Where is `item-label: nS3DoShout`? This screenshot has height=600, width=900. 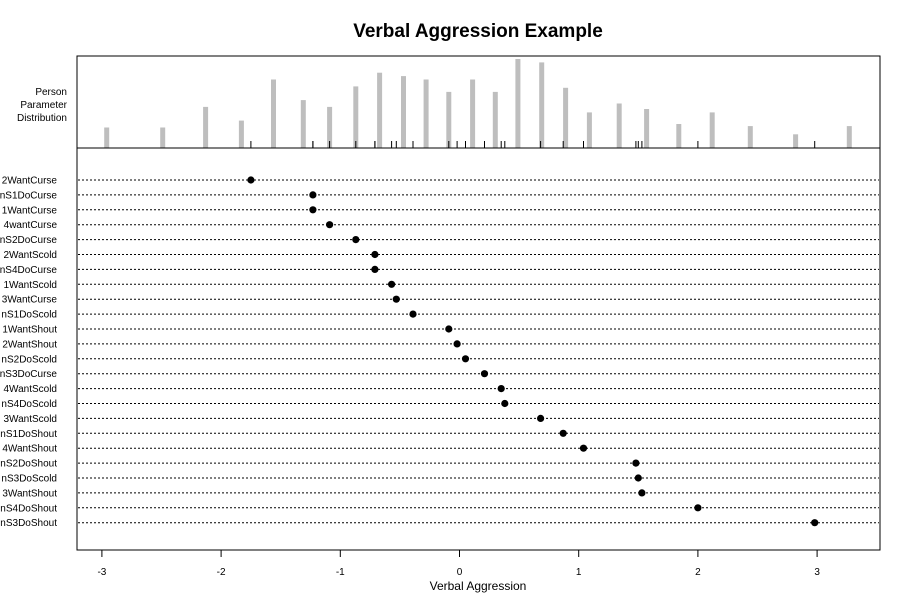
item-label: nS3DoShout is located at coordinates (28, 523).